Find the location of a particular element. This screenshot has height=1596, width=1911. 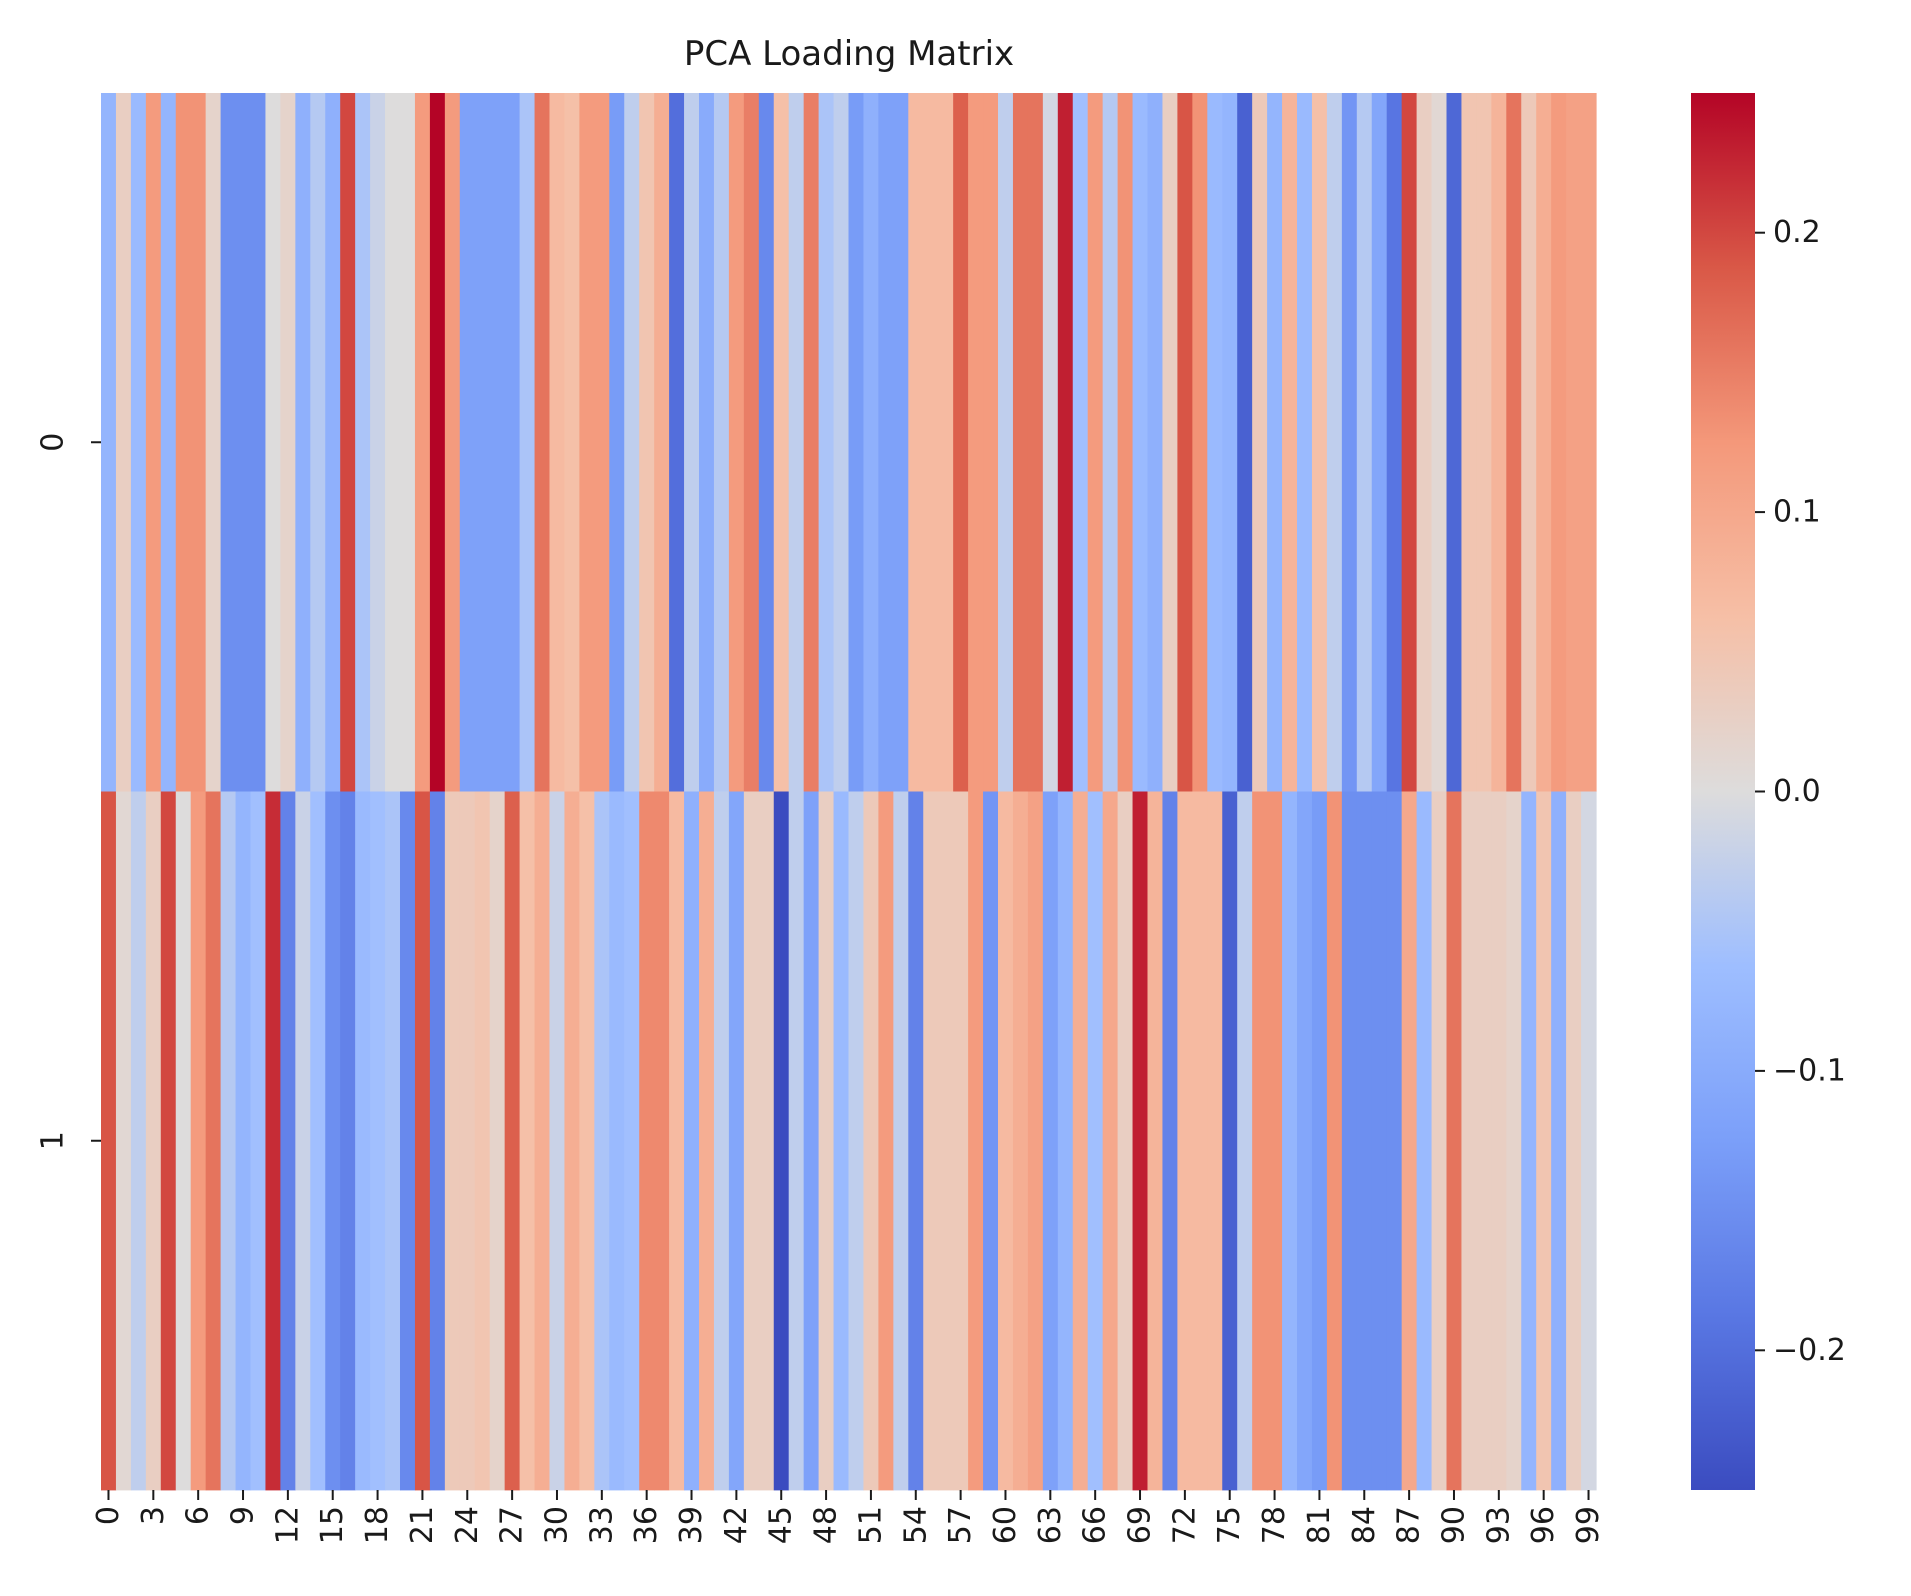

x-tick-label: 3 is located at coordinates (153, 1515).